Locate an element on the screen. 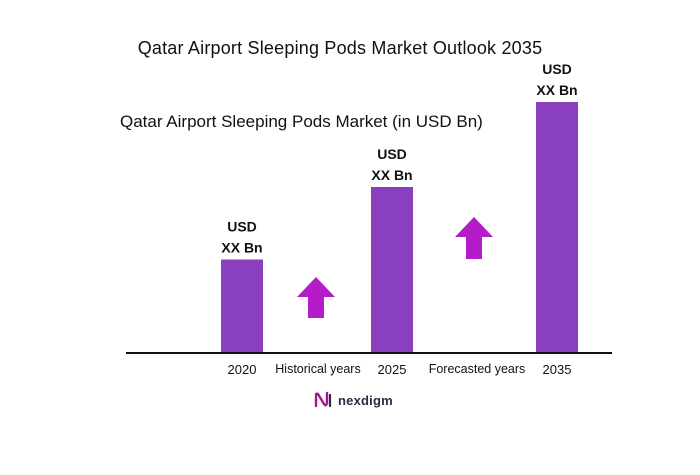  nexdigm-logo-mark-icon is located at coordinates (323, 399).